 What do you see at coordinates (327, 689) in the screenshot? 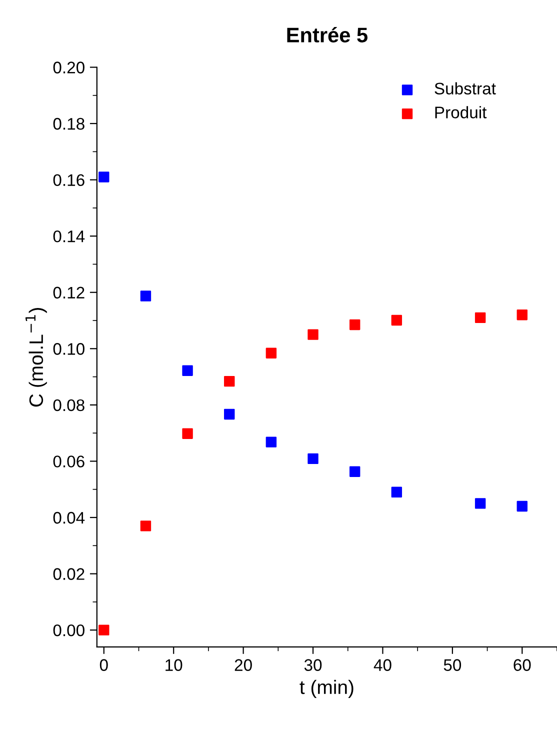
I see `x-axis-title: t (min)` at bounding box center [327, 689].